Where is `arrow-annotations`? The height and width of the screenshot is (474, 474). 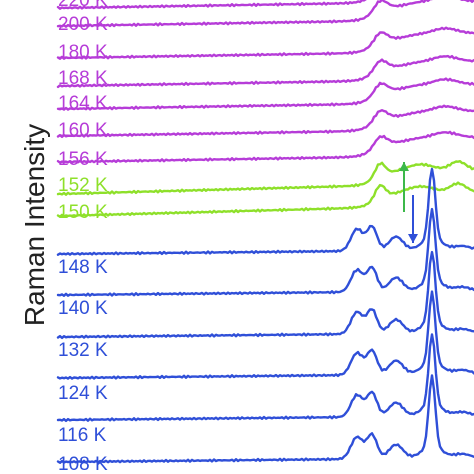
arrow-annotations is located at coordinates (408, 202).